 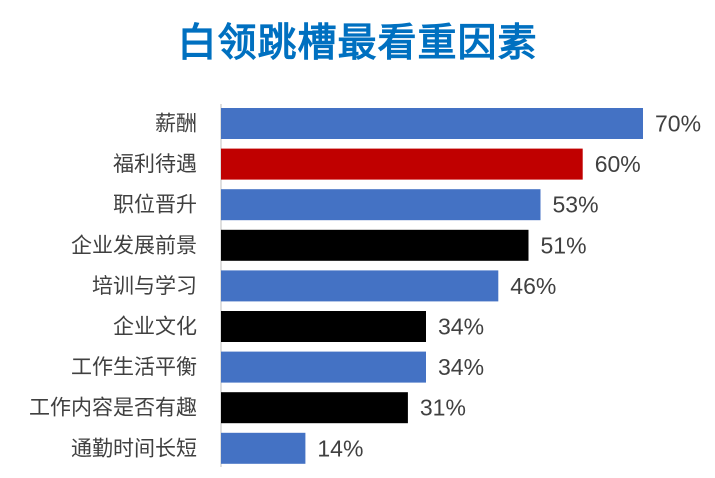 I want to click on value-label: 14%, so click(x=340, y=448).